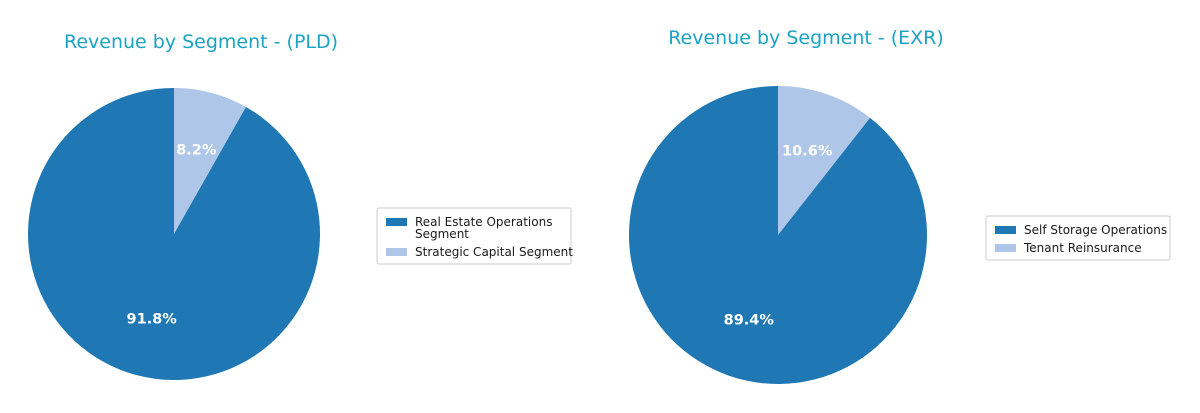 The height and width of the screenshot is (413, 1200). Describe the element at coordinates (807, 152) in the screenshot. I see `slice-percent-label: 10.6%` at that location.